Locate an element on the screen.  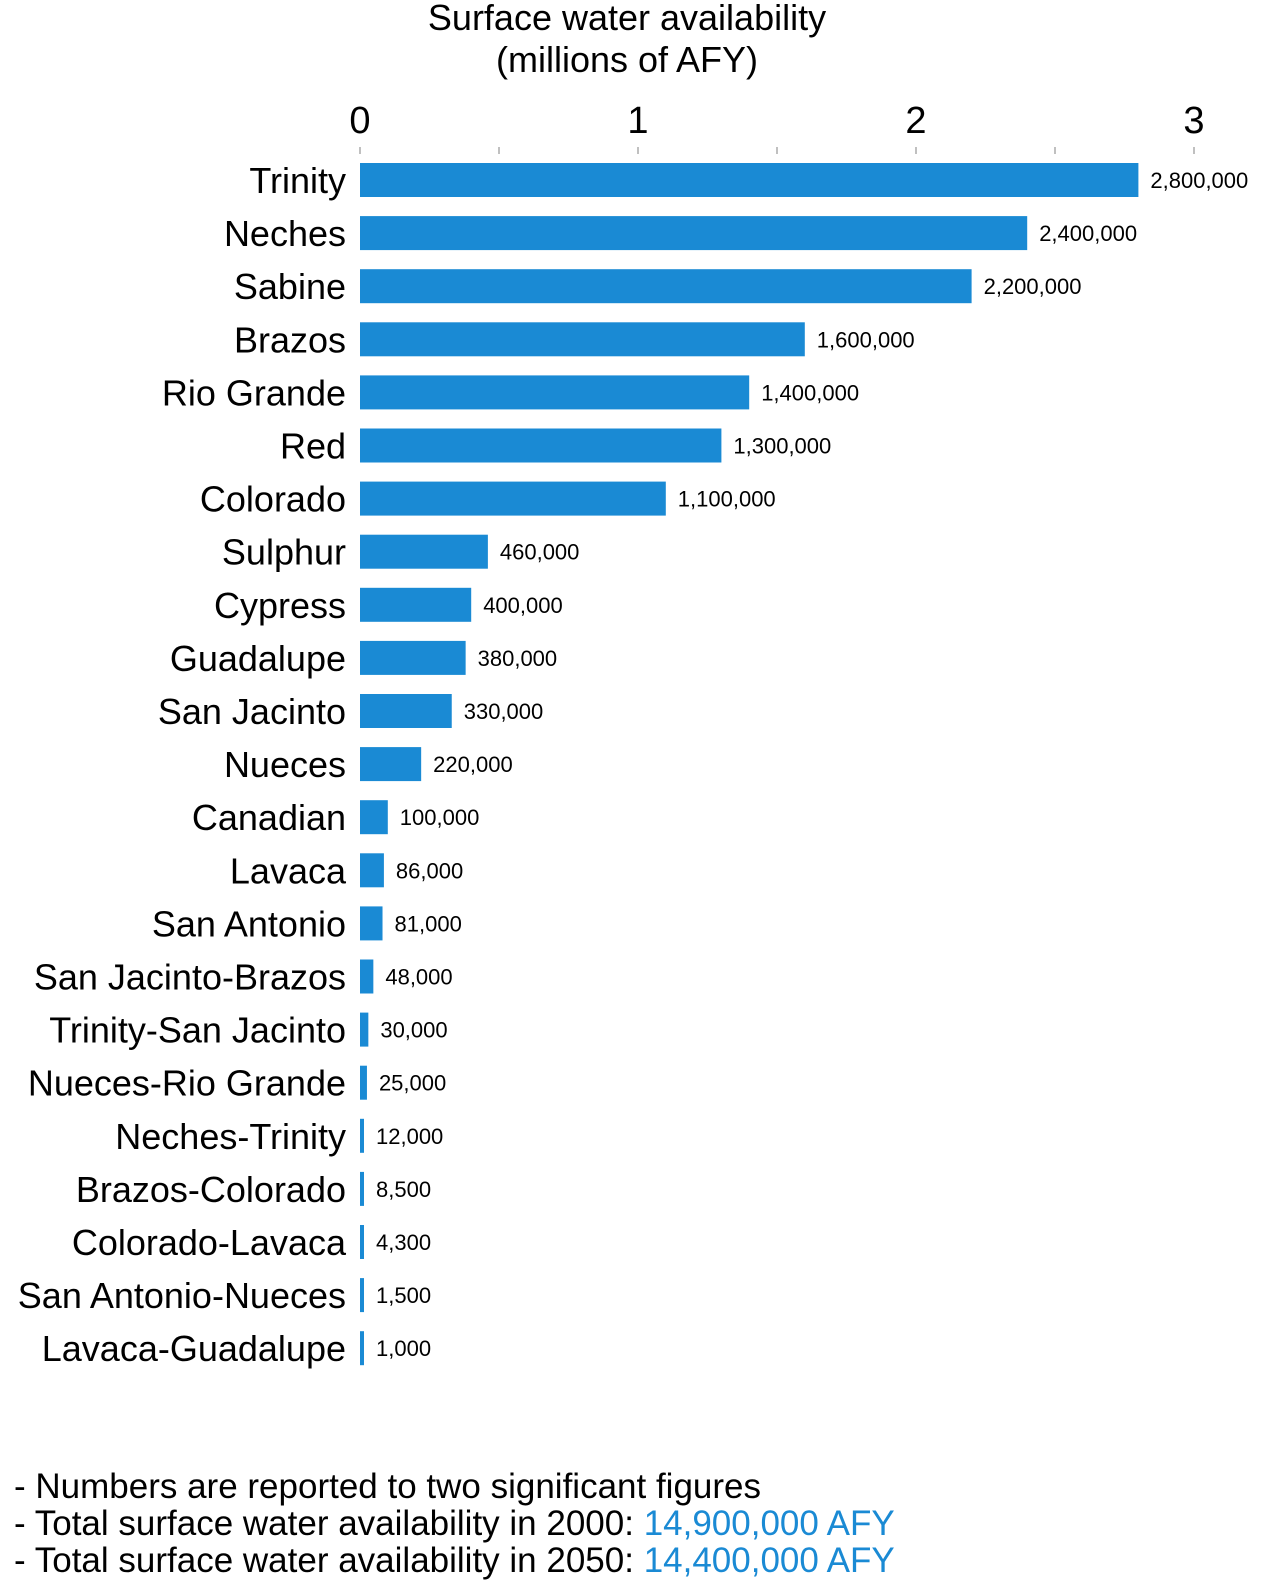
value-label: 2,400,000 is located at coordinates (1088, 233).